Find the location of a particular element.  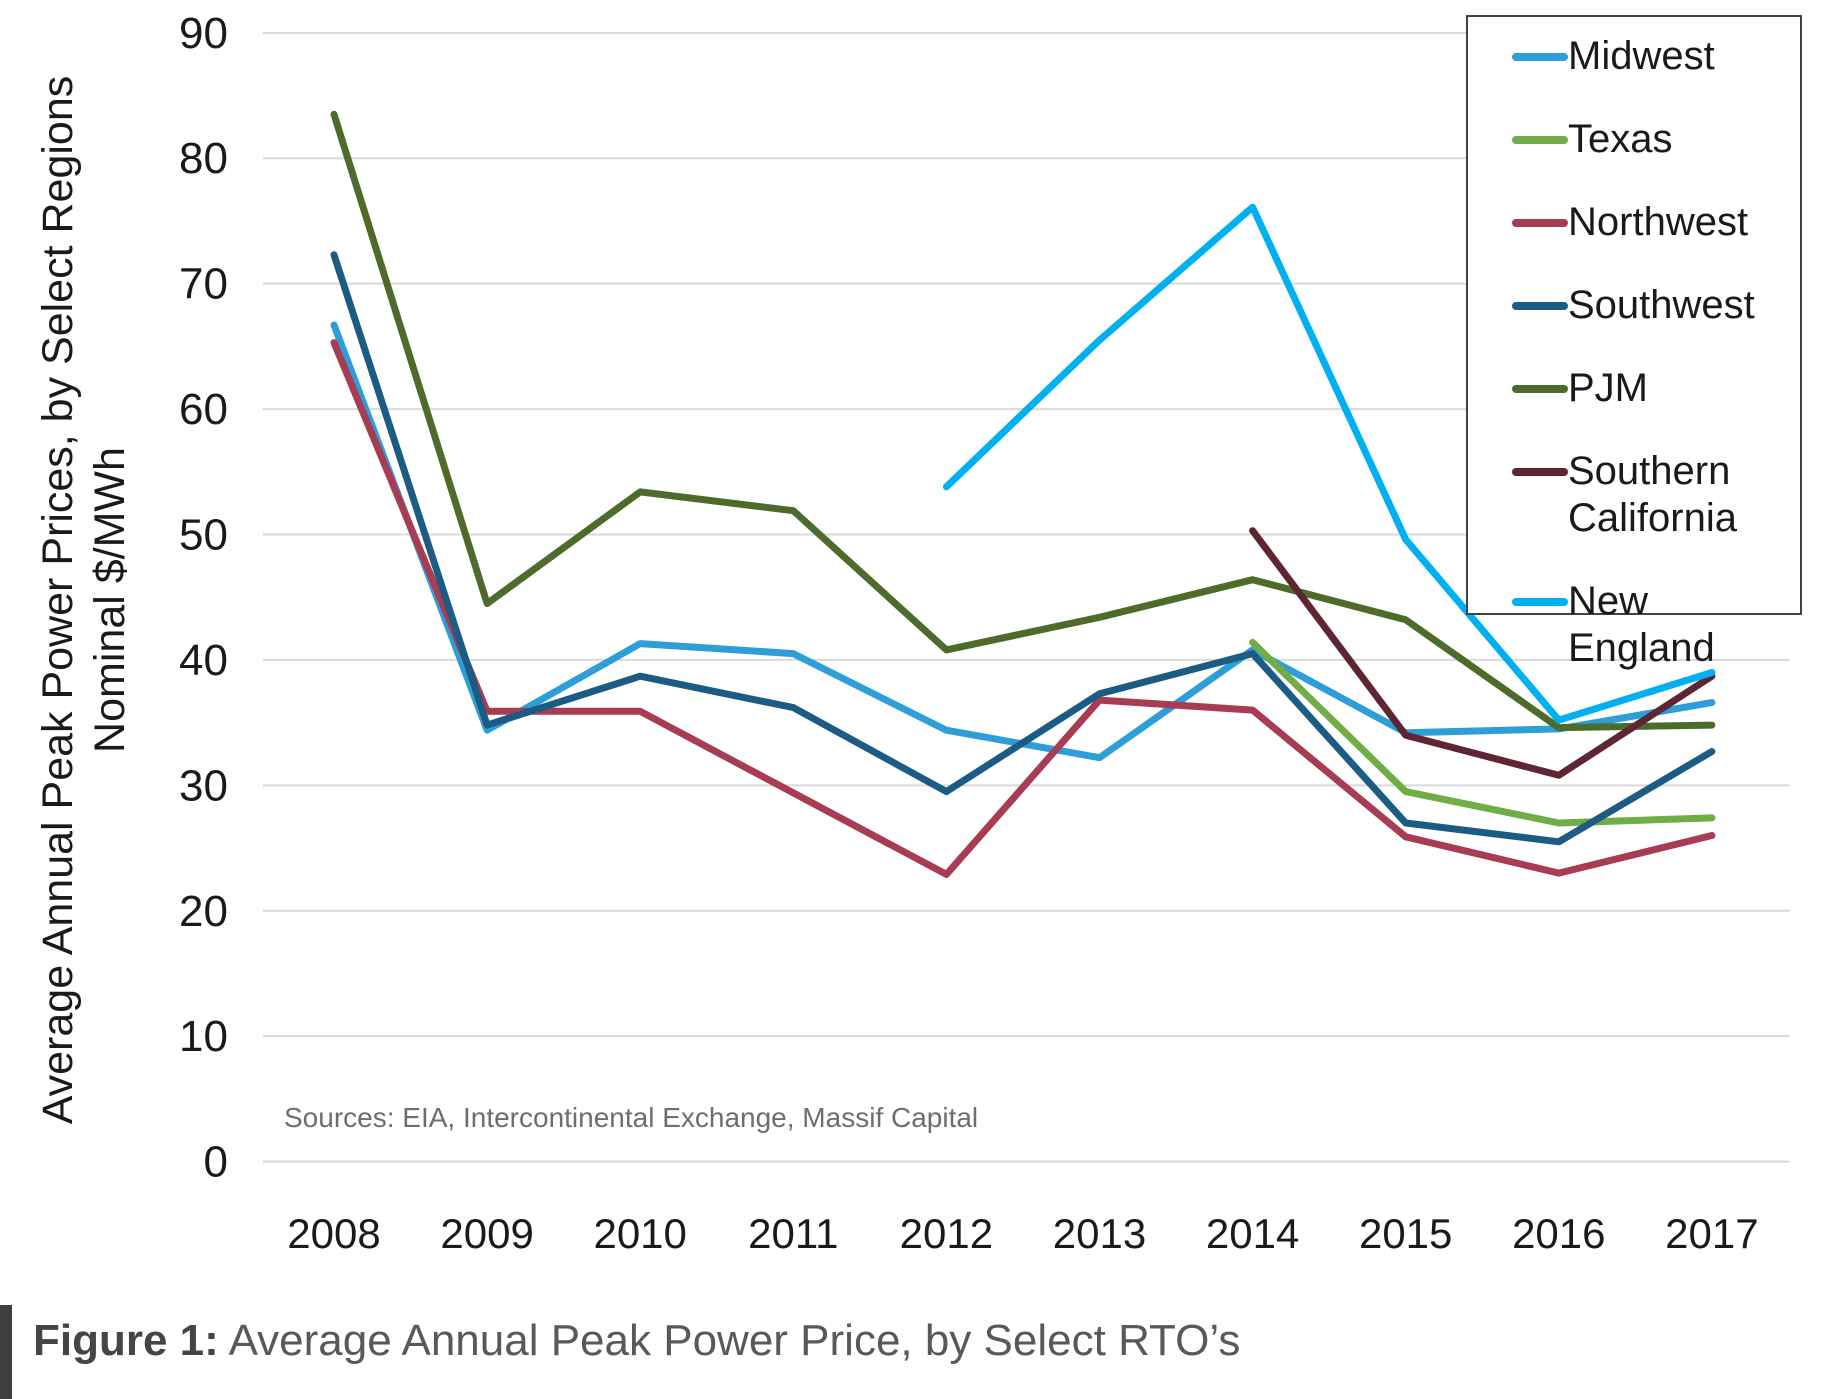

legend-label-new-england: New England is located at coordinates (1641, 624).